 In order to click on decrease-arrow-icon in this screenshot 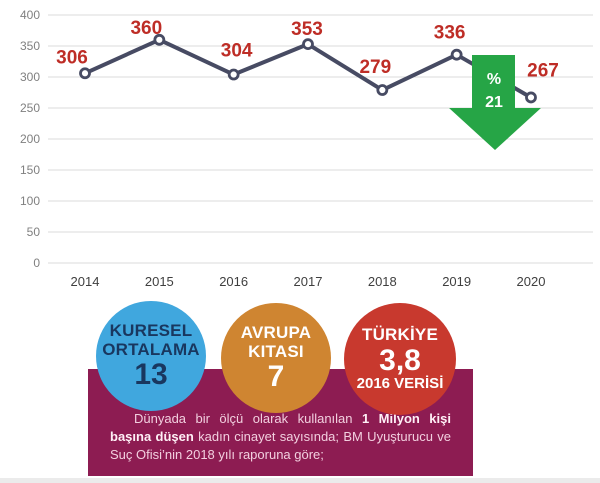, I will do `click(495, 102)`.